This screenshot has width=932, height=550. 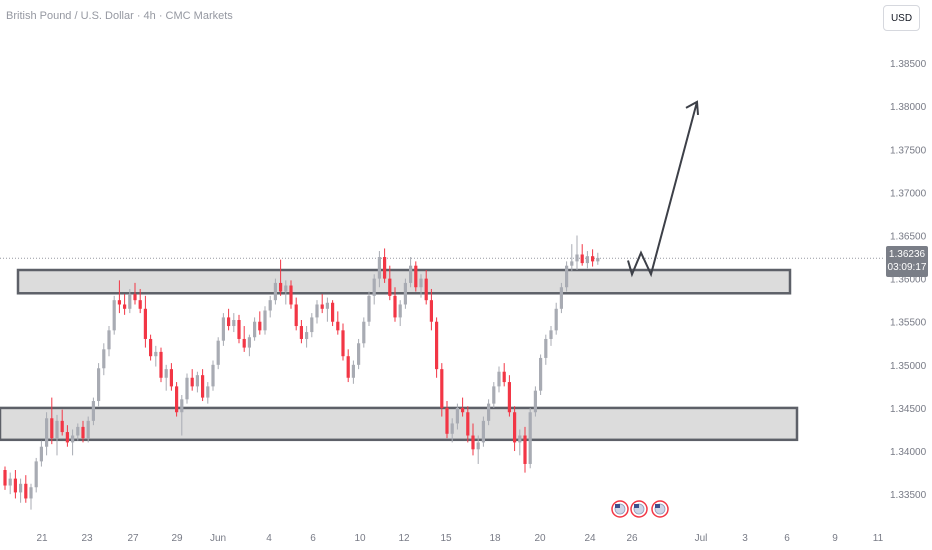 I want to click on x-tick-label: 18, so click(x=495, y=538).